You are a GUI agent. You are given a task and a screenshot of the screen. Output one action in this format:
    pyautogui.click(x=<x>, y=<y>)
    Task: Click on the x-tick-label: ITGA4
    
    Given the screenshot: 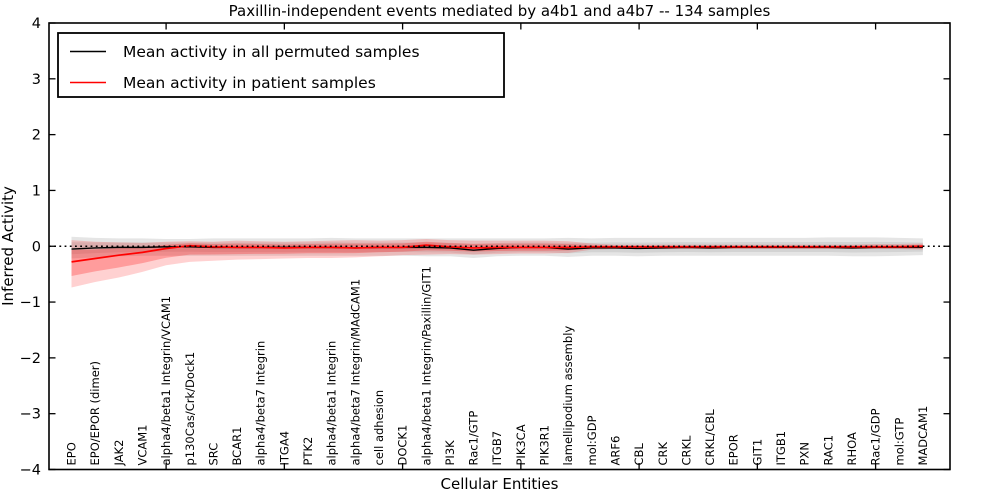 What is the action you would take?
    pyautogui.click(x=284, y=448)
    